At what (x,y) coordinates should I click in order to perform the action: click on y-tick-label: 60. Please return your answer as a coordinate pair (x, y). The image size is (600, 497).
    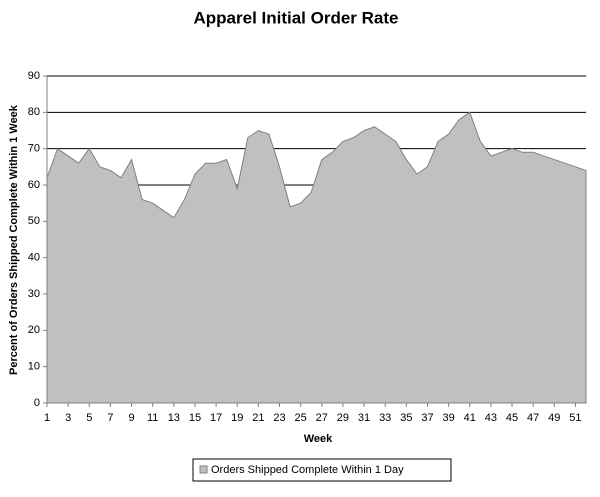
    Looking at the image, I should click on (34, 185).